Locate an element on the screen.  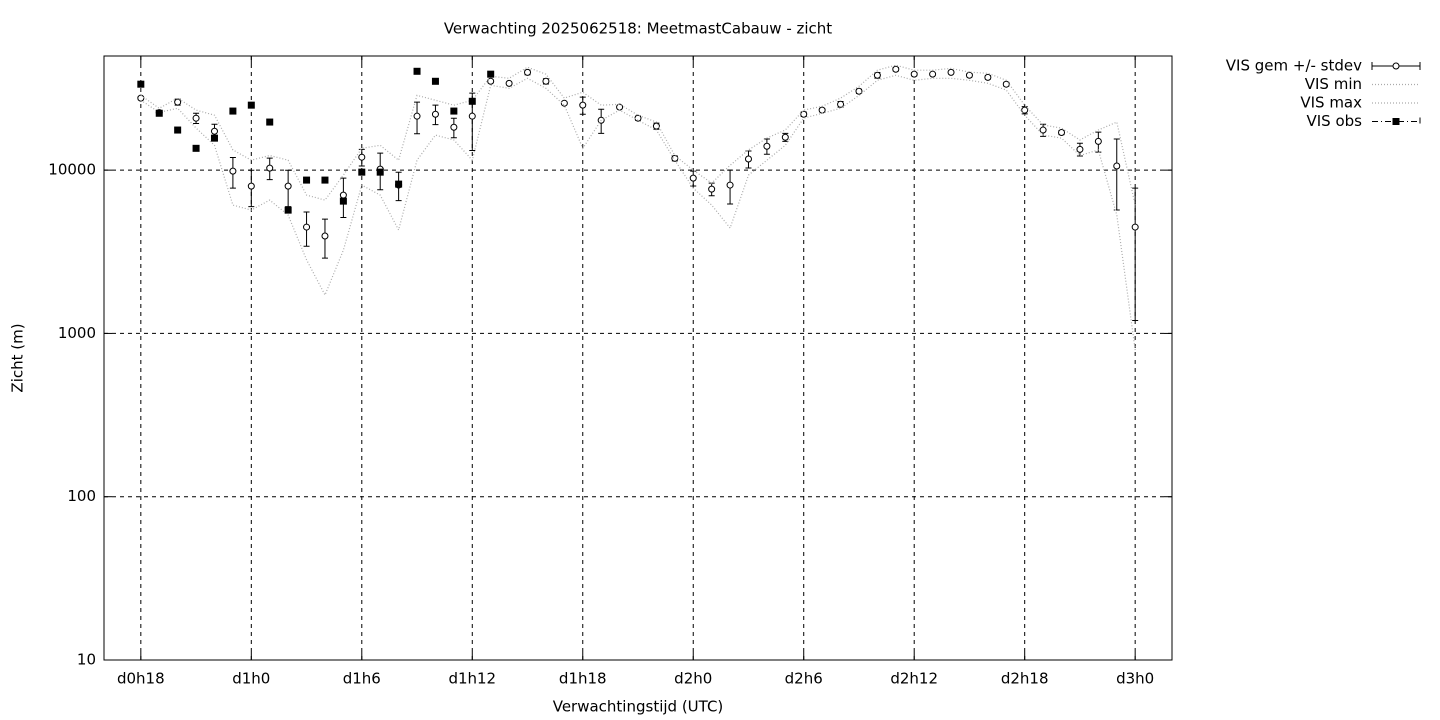
y-tick-label: 10 is located at coordinates (86, 660).